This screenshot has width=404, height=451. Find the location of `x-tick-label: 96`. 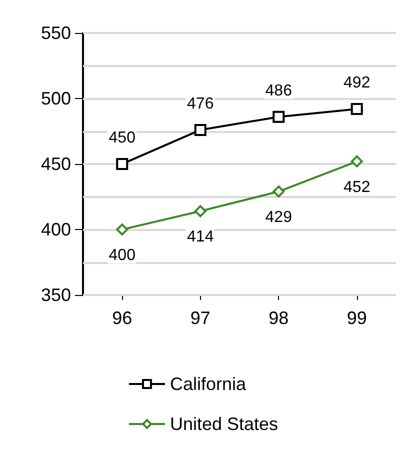

x-tick-label: 96 is located at coordinates (122, 318).